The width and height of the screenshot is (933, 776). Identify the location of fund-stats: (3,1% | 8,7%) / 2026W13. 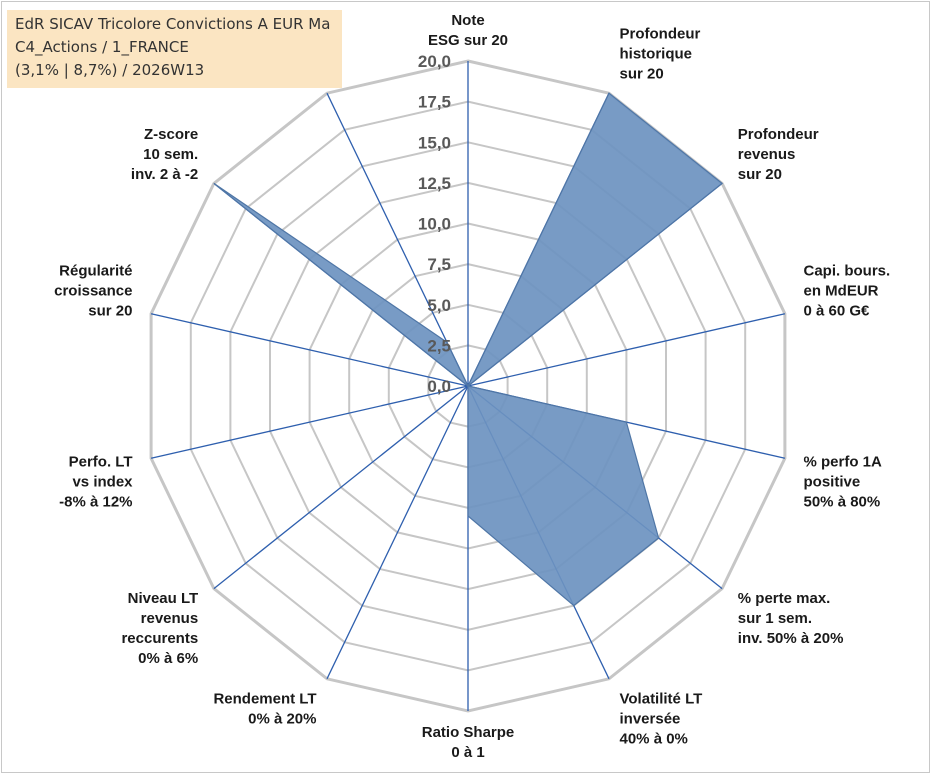
(110, 70).